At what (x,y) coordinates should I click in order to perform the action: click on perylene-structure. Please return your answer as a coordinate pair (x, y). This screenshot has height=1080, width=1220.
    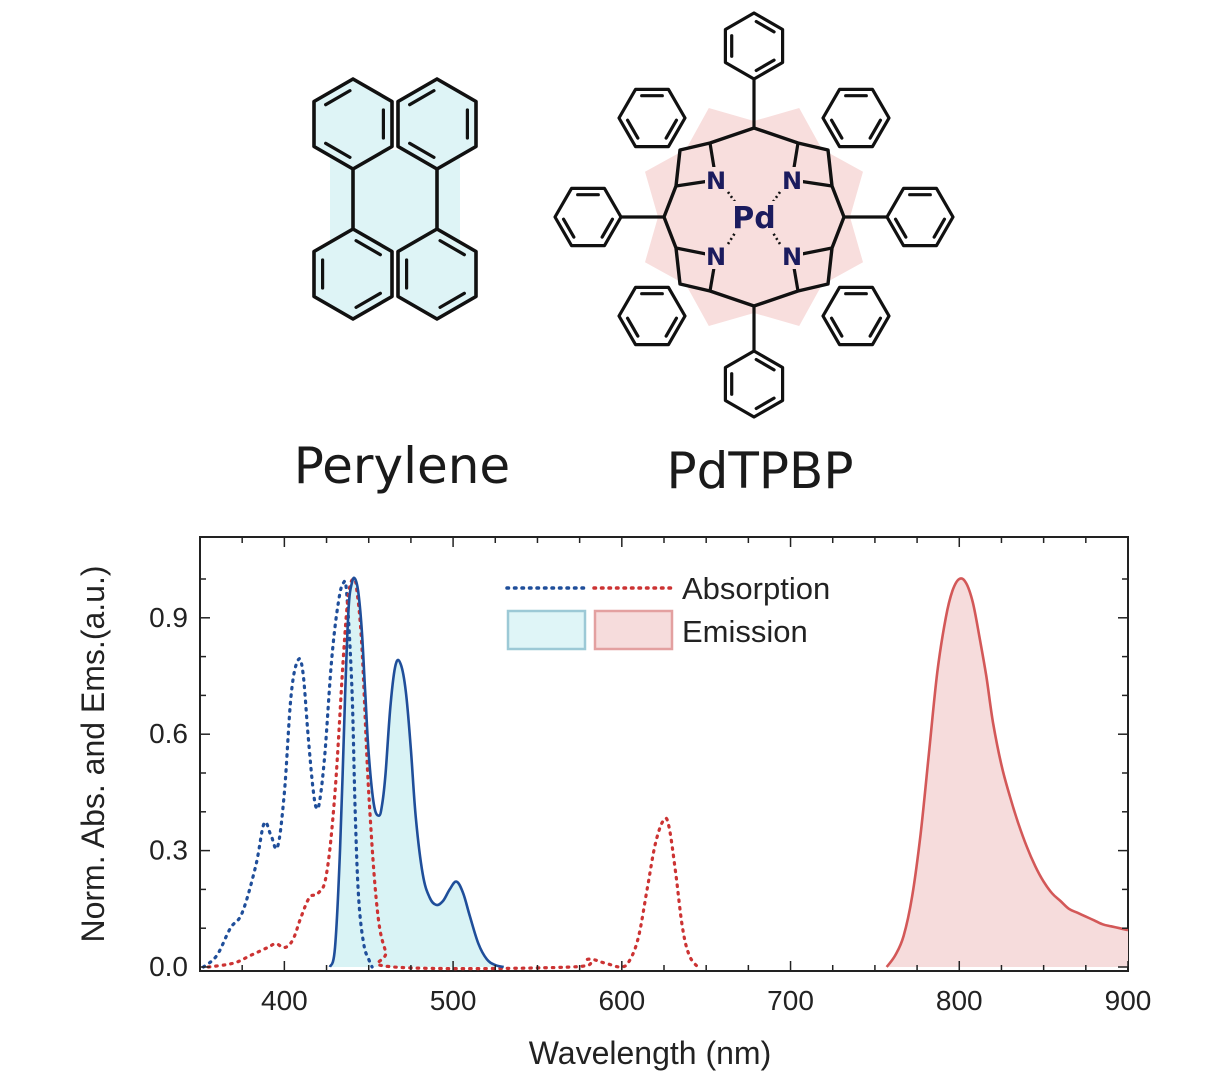
    Looking at the image, I should click on (395, 199).